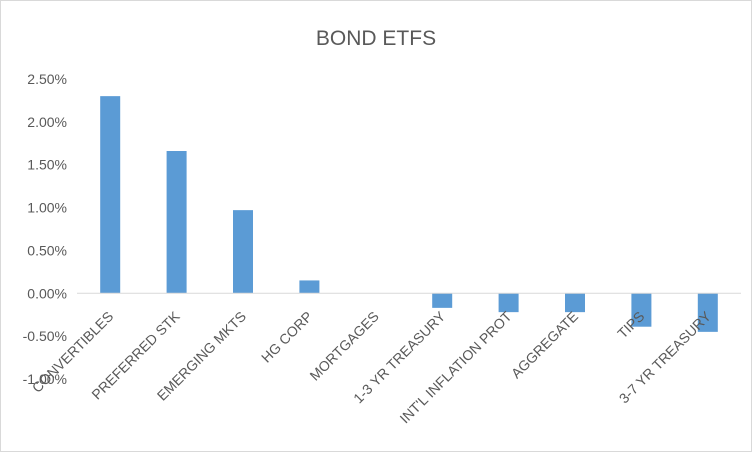 Image resolution: width=752 pixels, height=452 pixels. What do you see at coordinates (287, 337) in the screenshot?
I see `x-category-label: HG CORP` at bounding box center [287, 337].